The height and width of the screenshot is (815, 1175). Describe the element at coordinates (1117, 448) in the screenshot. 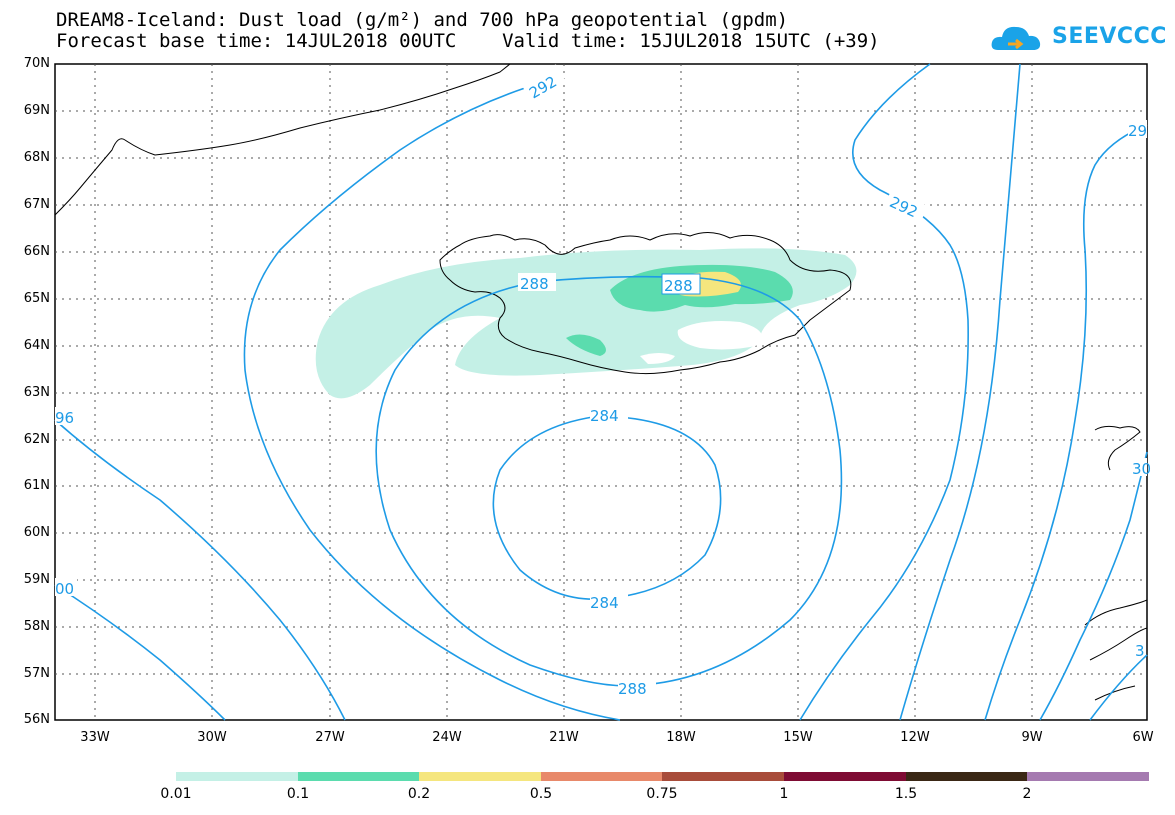

I see `scotland-coast` at that location.